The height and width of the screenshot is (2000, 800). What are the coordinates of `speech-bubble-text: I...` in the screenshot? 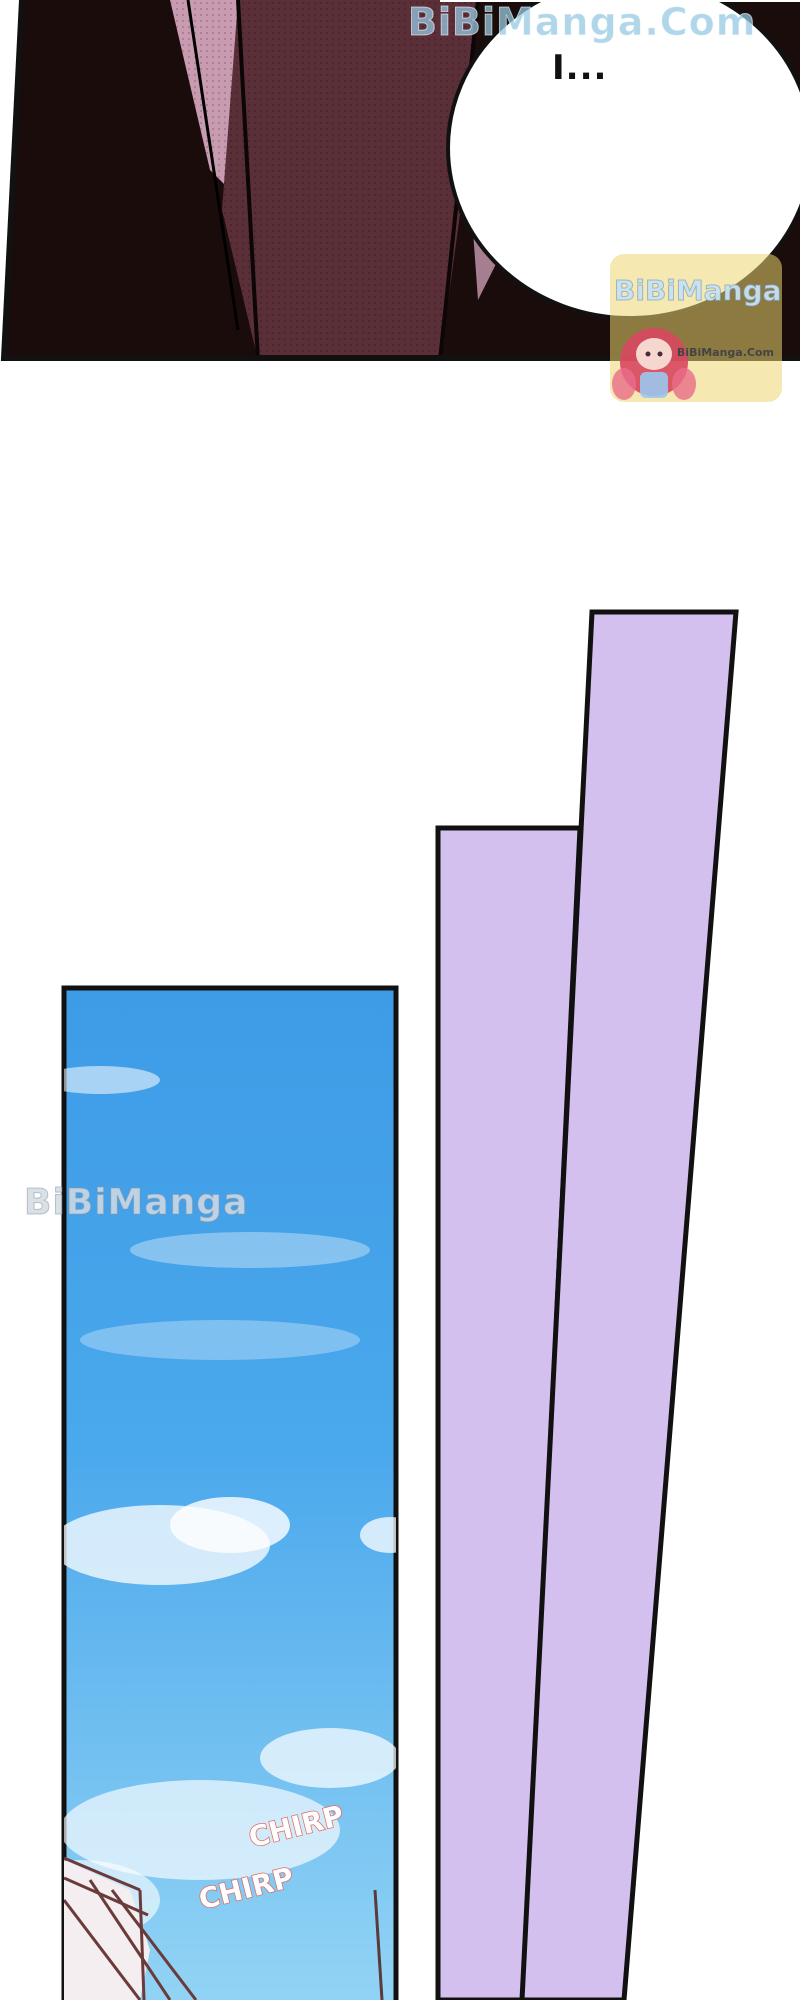 It's located at (580, 68).